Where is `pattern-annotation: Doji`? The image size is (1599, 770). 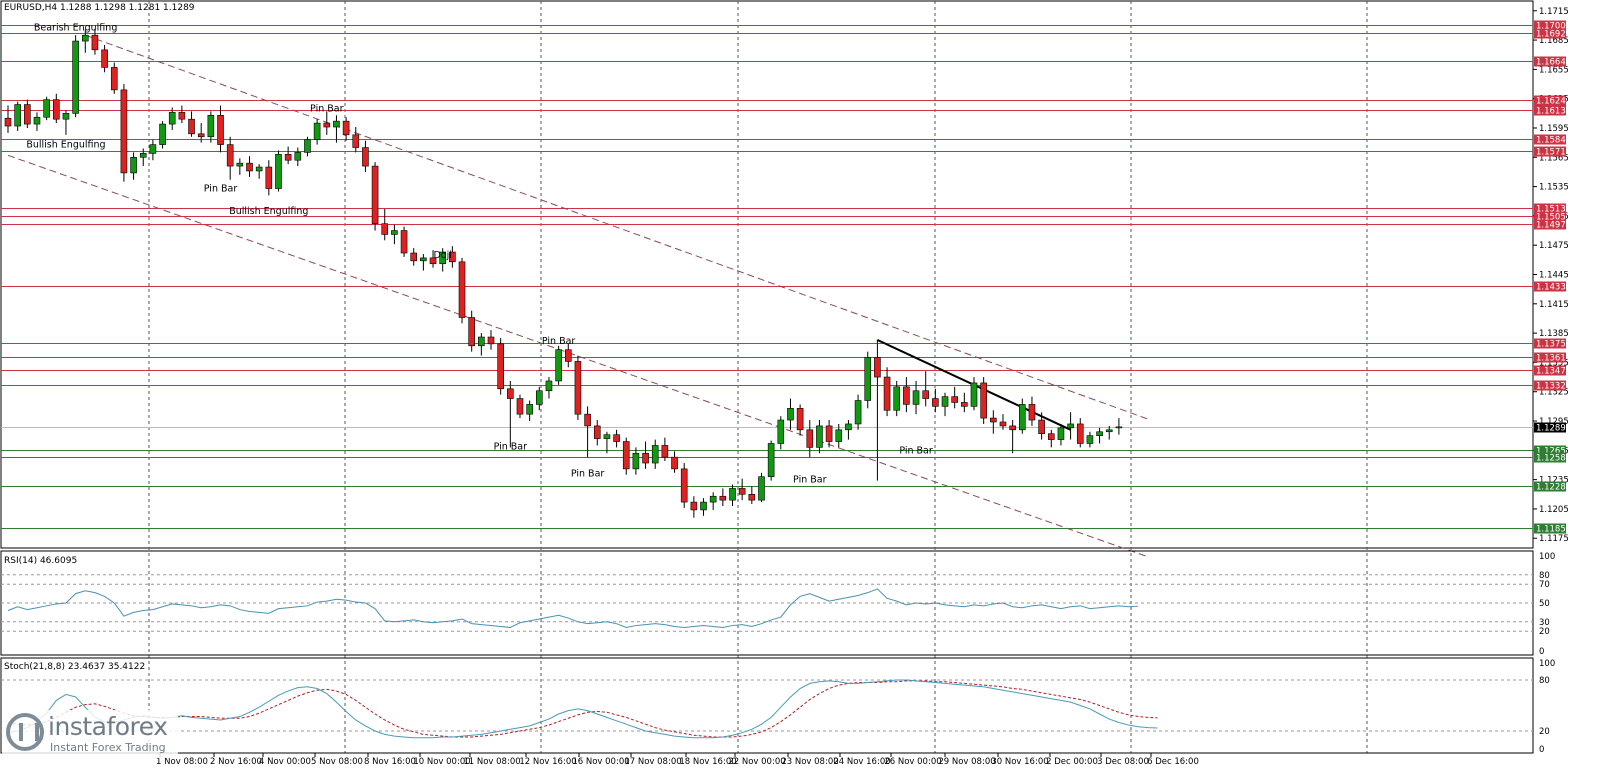
pattern-annotation: Doji is located at coordinates (442, 255).